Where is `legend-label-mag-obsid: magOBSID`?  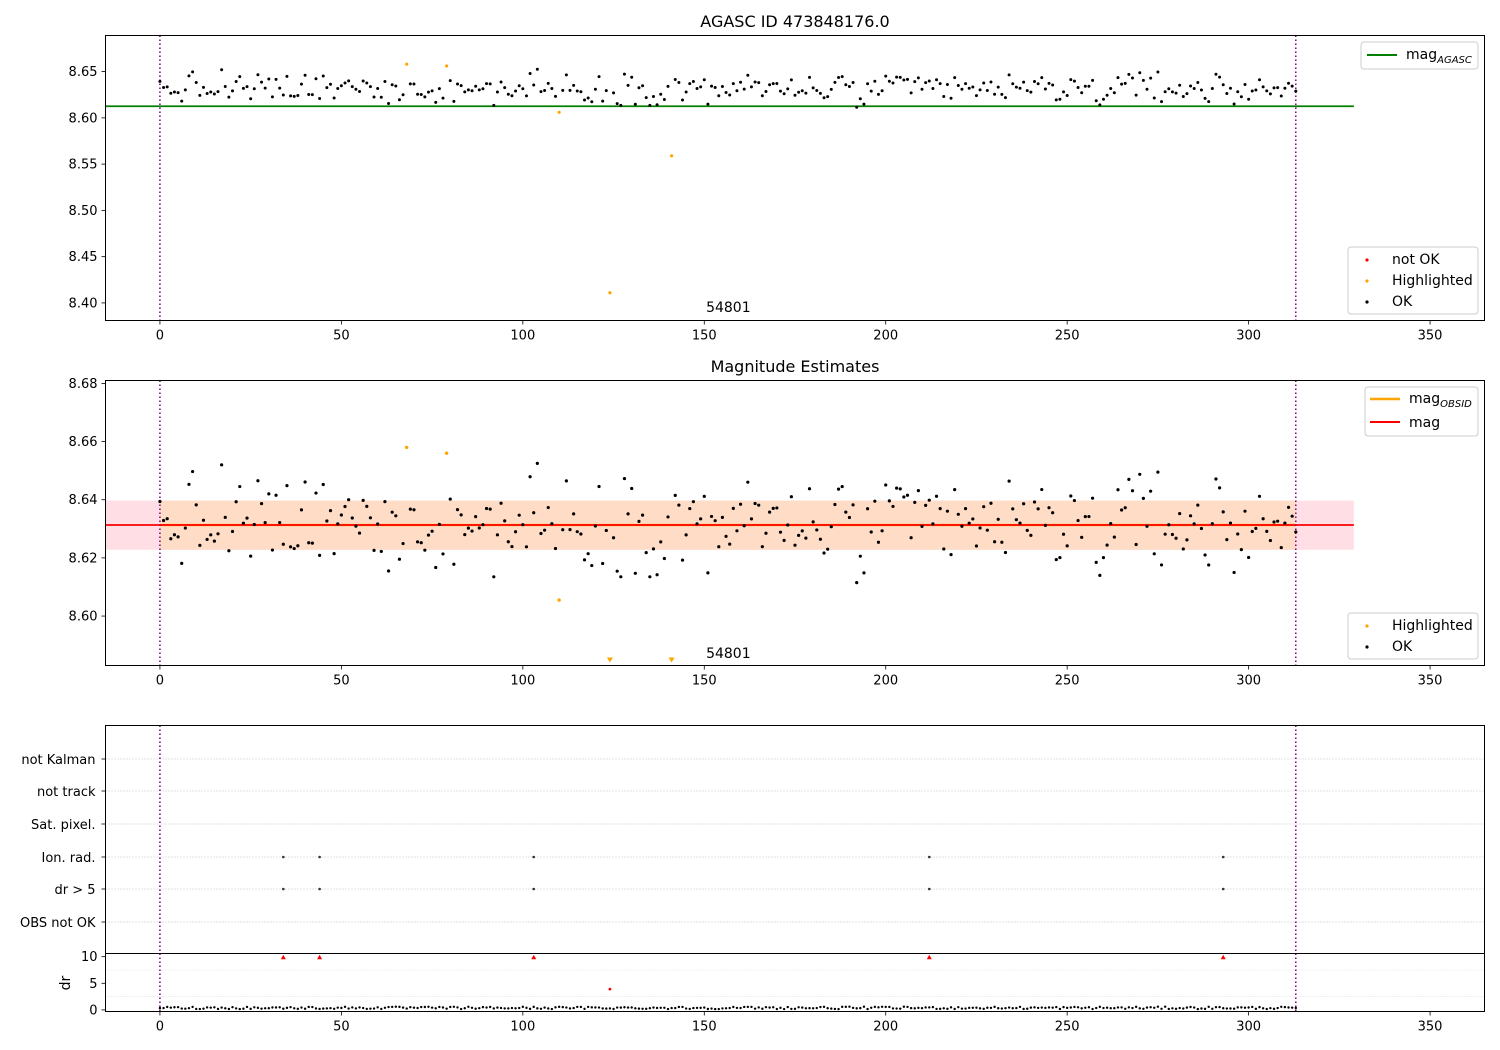 legend-label-mag-obsid: magOBSID is located at coordinates (1440, 400).